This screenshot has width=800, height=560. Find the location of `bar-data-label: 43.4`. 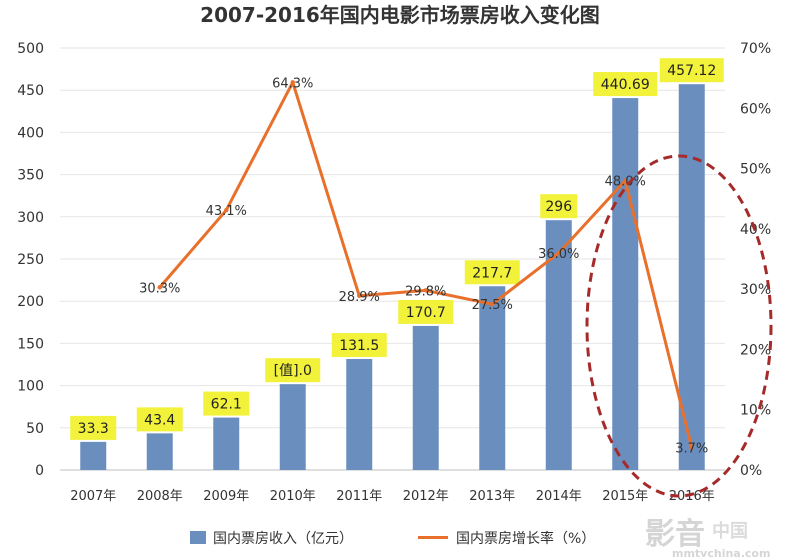

bar-data-label: 43.4 is located at coordinates (159, 420).